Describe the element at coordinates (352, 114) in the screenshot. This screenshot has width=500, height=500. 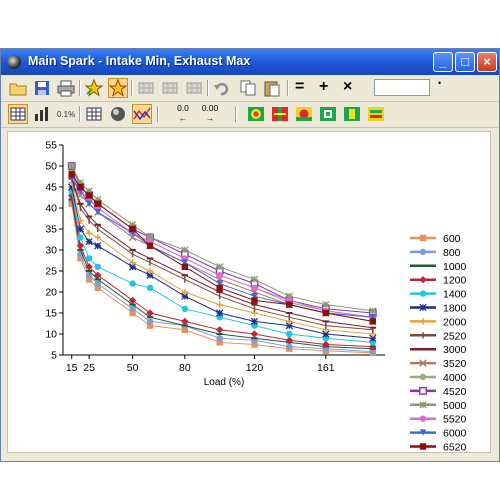
I see `split-view-button` at that location.